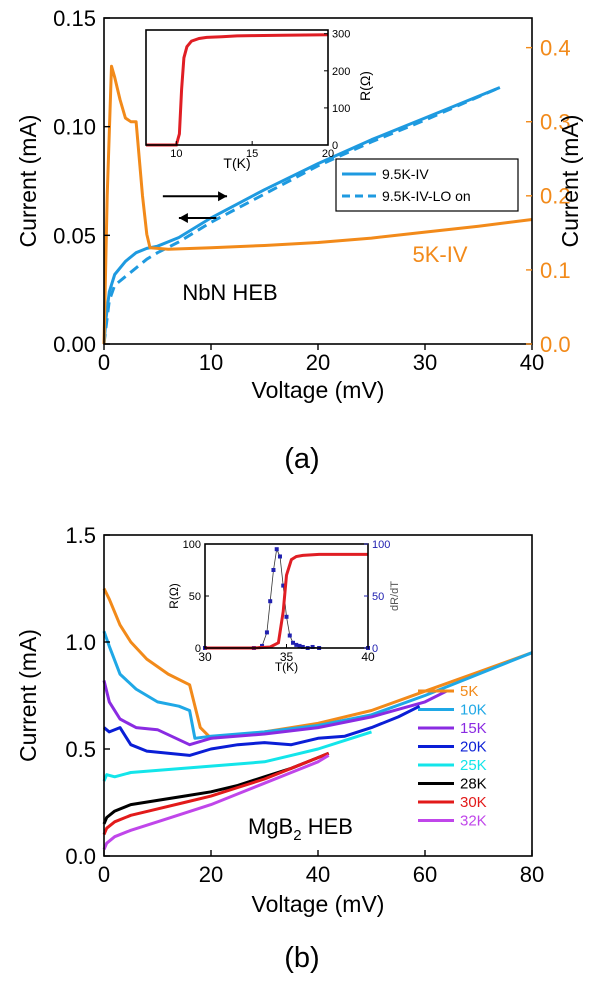 The image size is (593, 987). Describe the element at coordinates (183, 217) in the screenshot. I see `arrow-left-head` at that location.